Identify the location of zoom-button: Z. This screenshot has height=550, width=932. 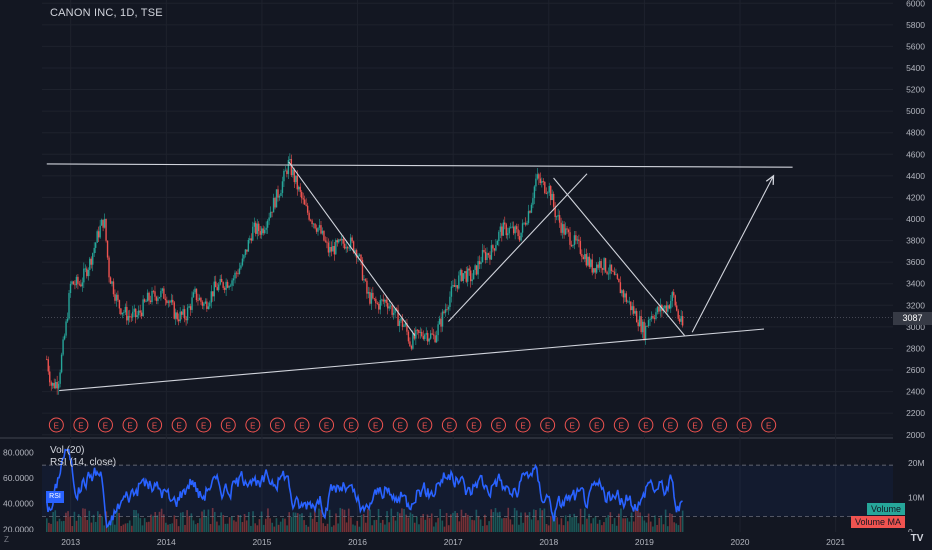
(6, 539).